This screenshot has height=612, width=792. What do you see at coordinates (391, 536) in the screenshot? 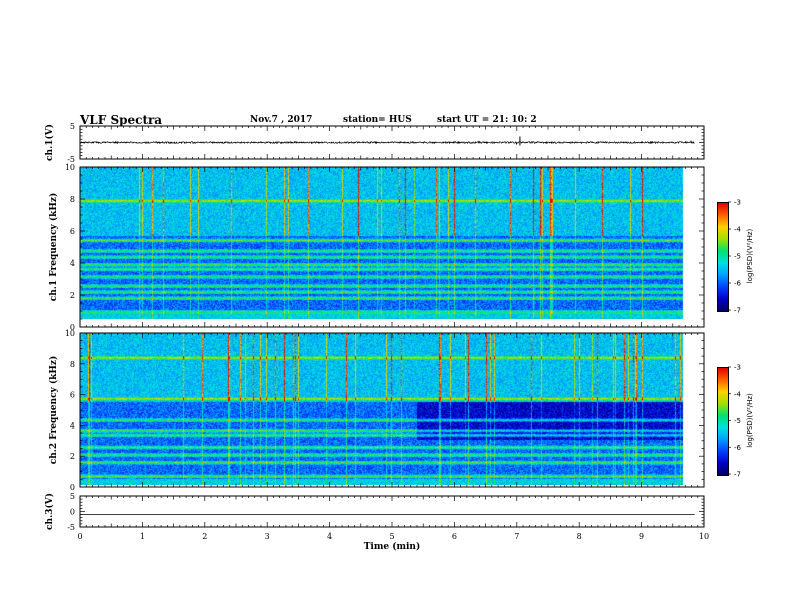
I see `x-tick-label: 5` at bounding box center [391, 536].